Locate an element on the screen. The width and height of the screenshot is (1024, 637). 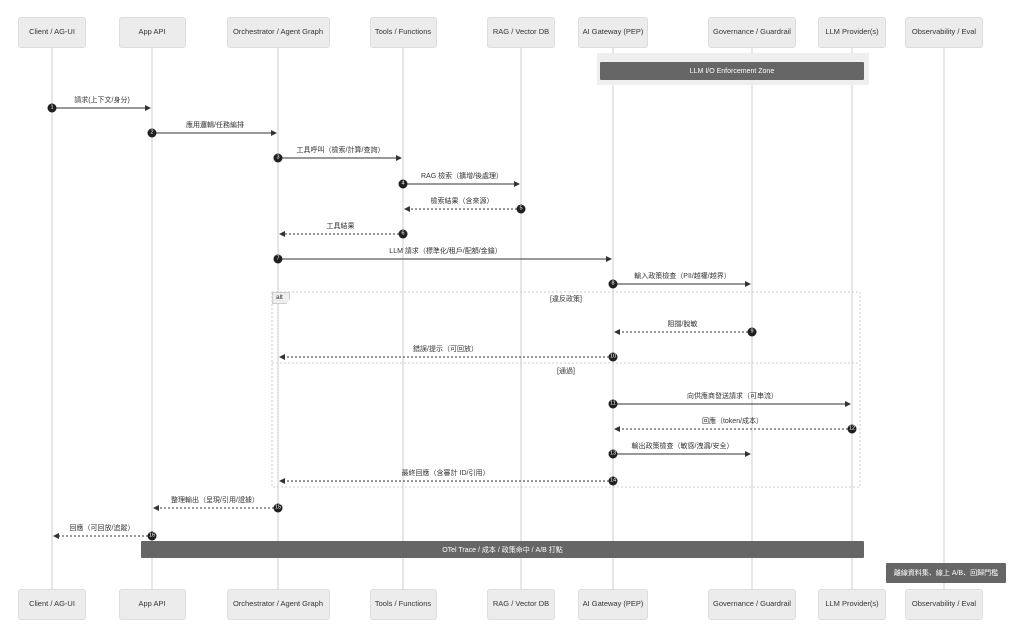
participant-top-observability-eval: Observability / Eval is located at coordinates (944, 32).